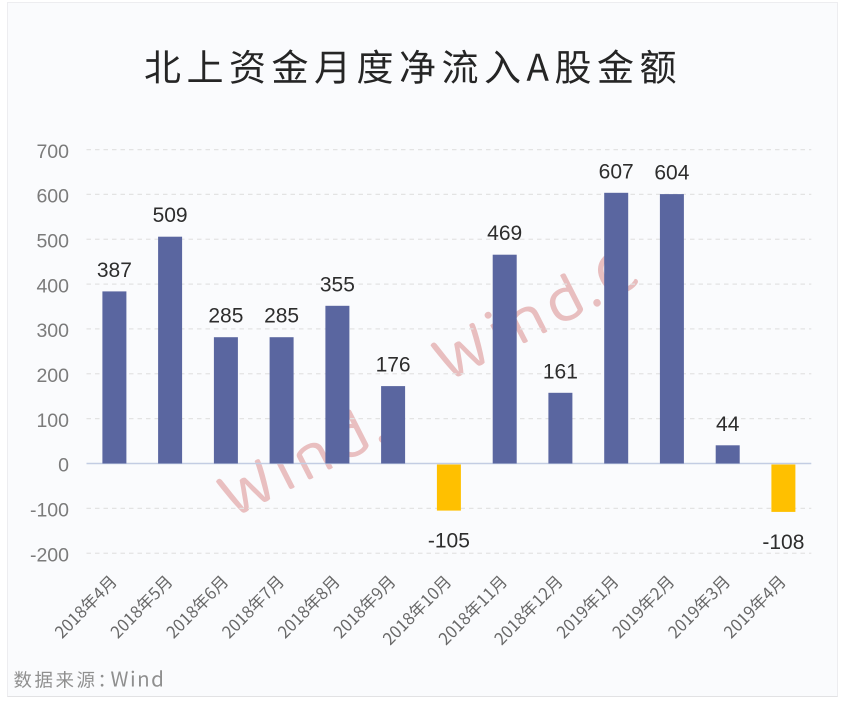 The width and height of the screenshot is (855, 703). What do you see at coordinates (49, 555) in the screenshot?
I see `svg-text: -200` at bounding box center [49, 555].